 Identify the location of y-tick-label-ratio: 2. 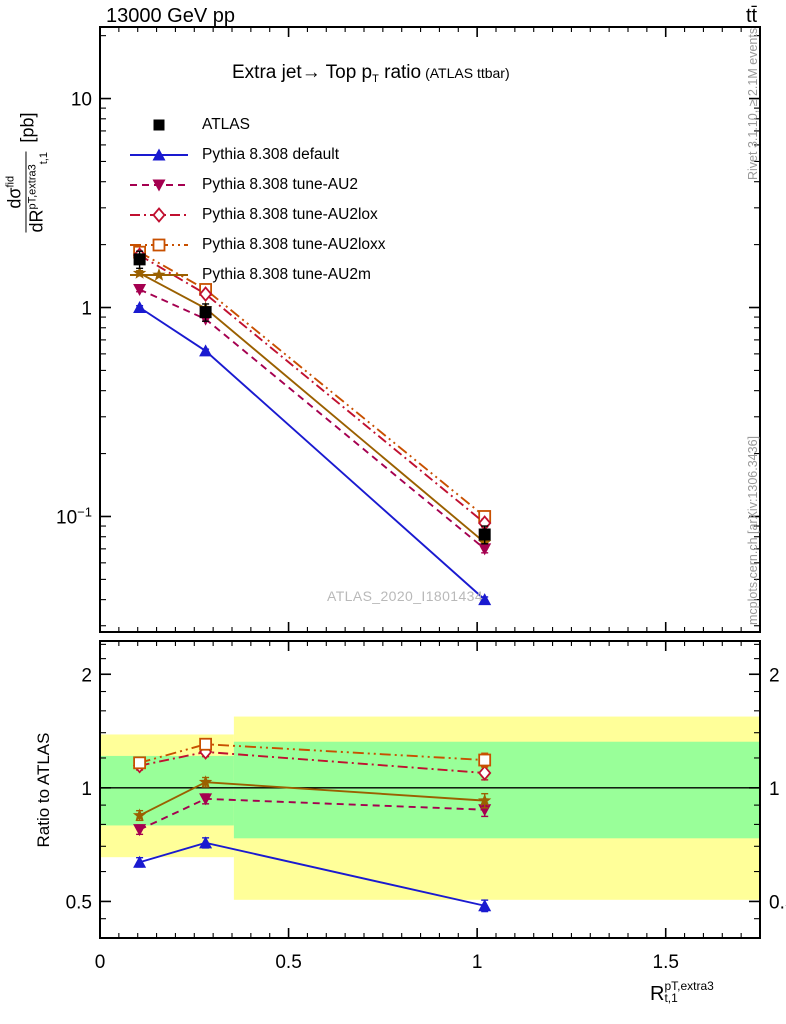
(86, 675).